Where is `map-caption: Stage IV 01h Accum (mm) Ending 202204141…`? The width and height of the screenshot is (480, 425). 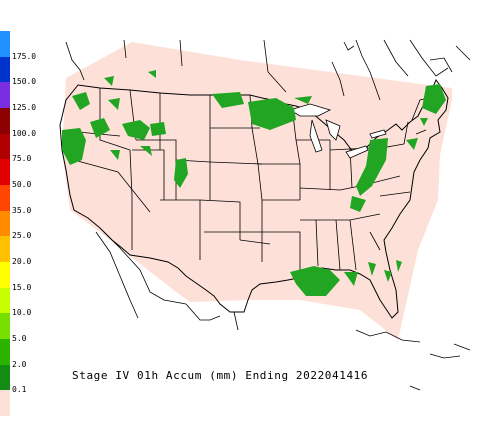 map-caption: Stage IV 01h Accum (mm) Ending 202204141… is located at coordinates (220, 375).